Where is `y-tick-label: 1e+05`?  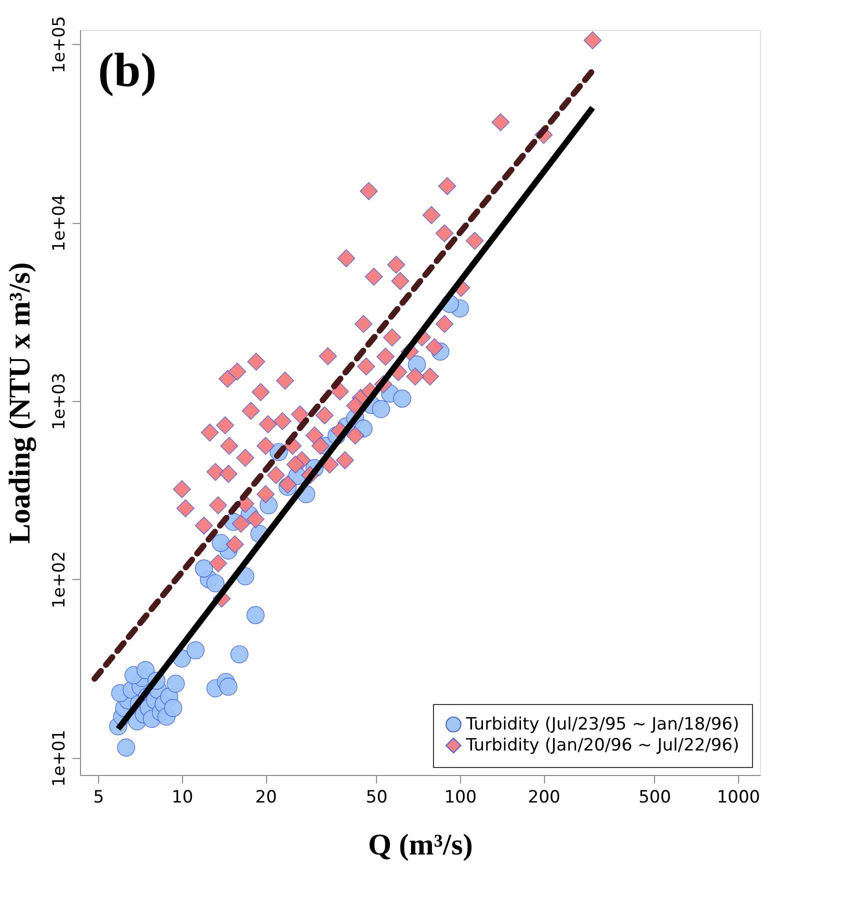 y-tick-label: 1e+05 is located at coordinates (60, 45).